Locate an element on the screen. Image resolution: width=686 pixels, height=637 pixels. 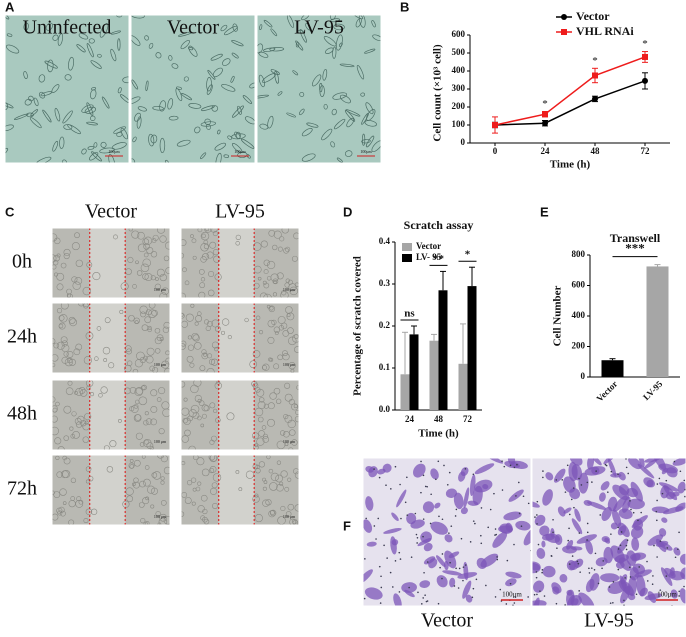
panel-label: E is located at coordinates (544, 211).